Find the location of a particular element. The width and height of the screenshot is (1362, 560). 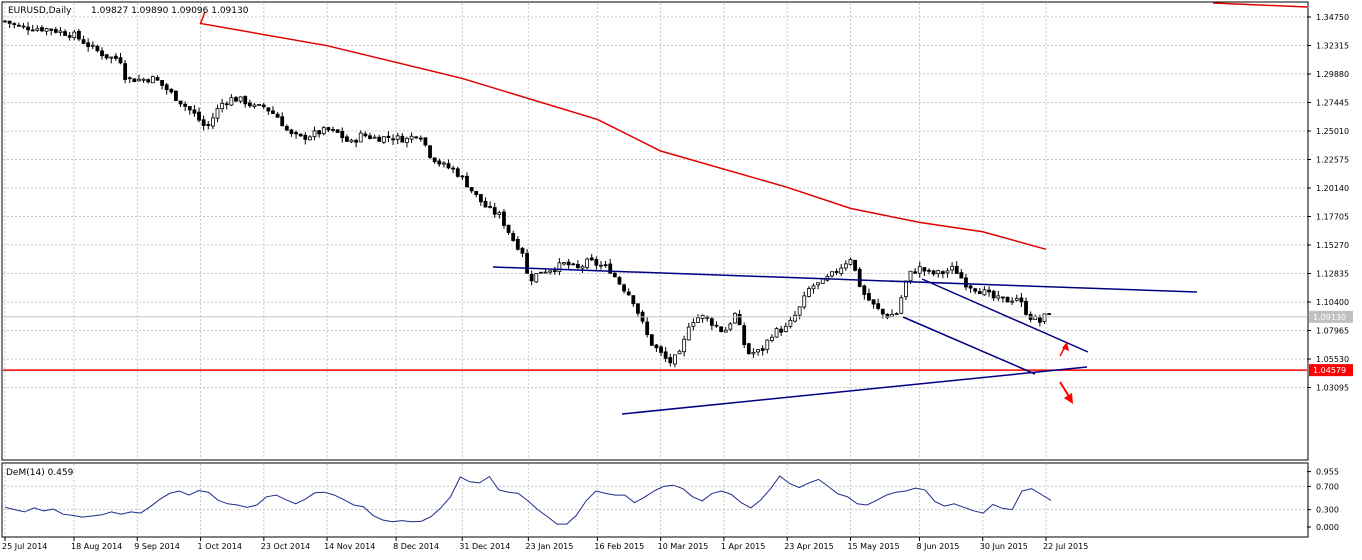

time-tick-label: 23 Jan 2015 is located at coordinates (549, 546).